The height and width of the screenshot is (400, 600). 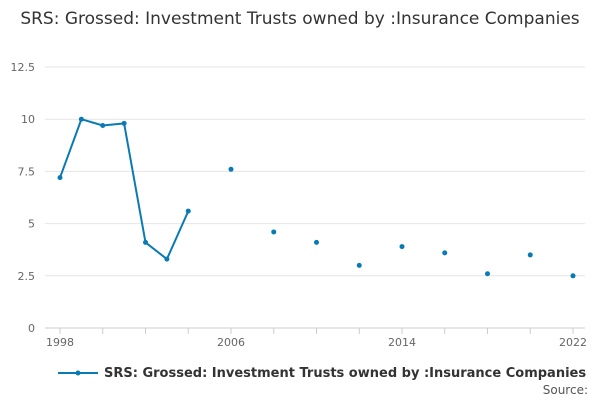 What do you see at coordinates (402, 342) in the screenshot?
I see `x-tick-label: 2014` at bounding box center [402, 342].